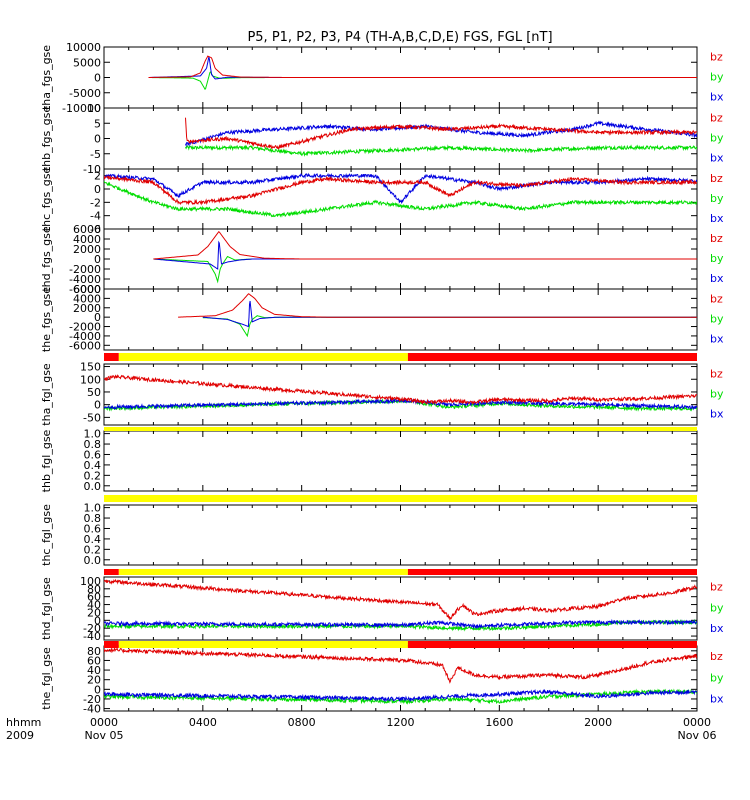 This screenshot has width=750, height=800. I want to click on y-tick-label: 150, so click(90, 367).